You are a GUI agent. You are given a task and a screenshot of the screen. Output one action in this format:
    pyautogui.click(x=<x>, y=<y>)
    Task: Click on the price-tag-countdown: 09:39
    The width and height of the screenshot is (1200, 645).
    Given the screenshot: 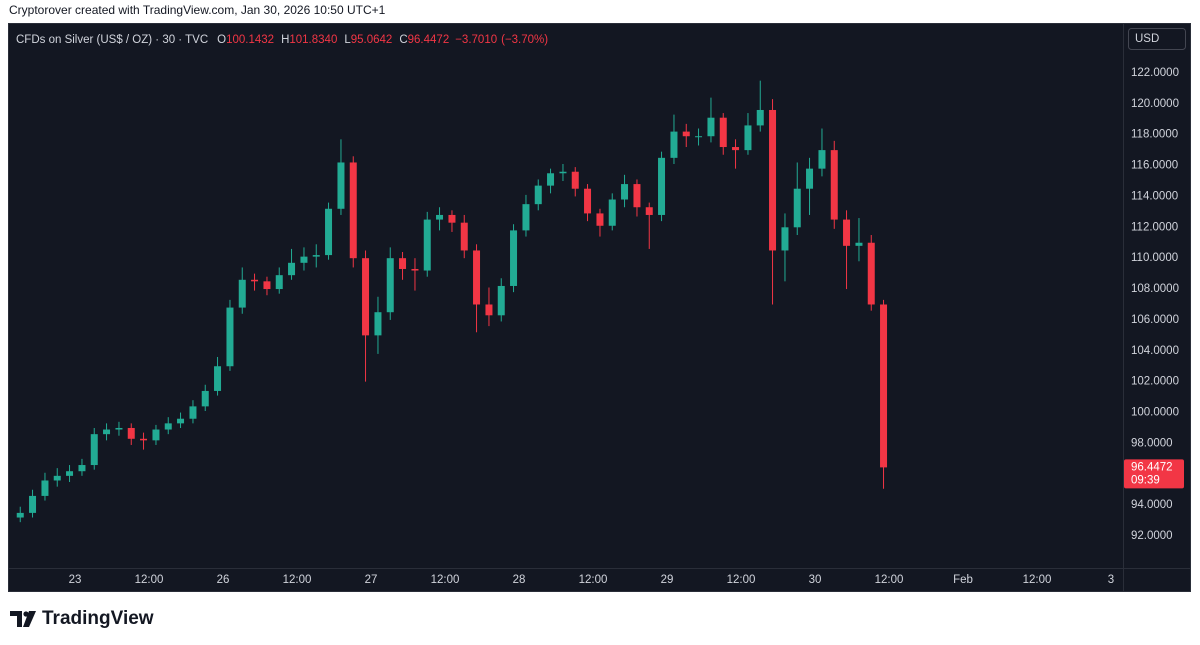 What is the action you would take?
    pyautogui.click(x=1145, y=480)
    